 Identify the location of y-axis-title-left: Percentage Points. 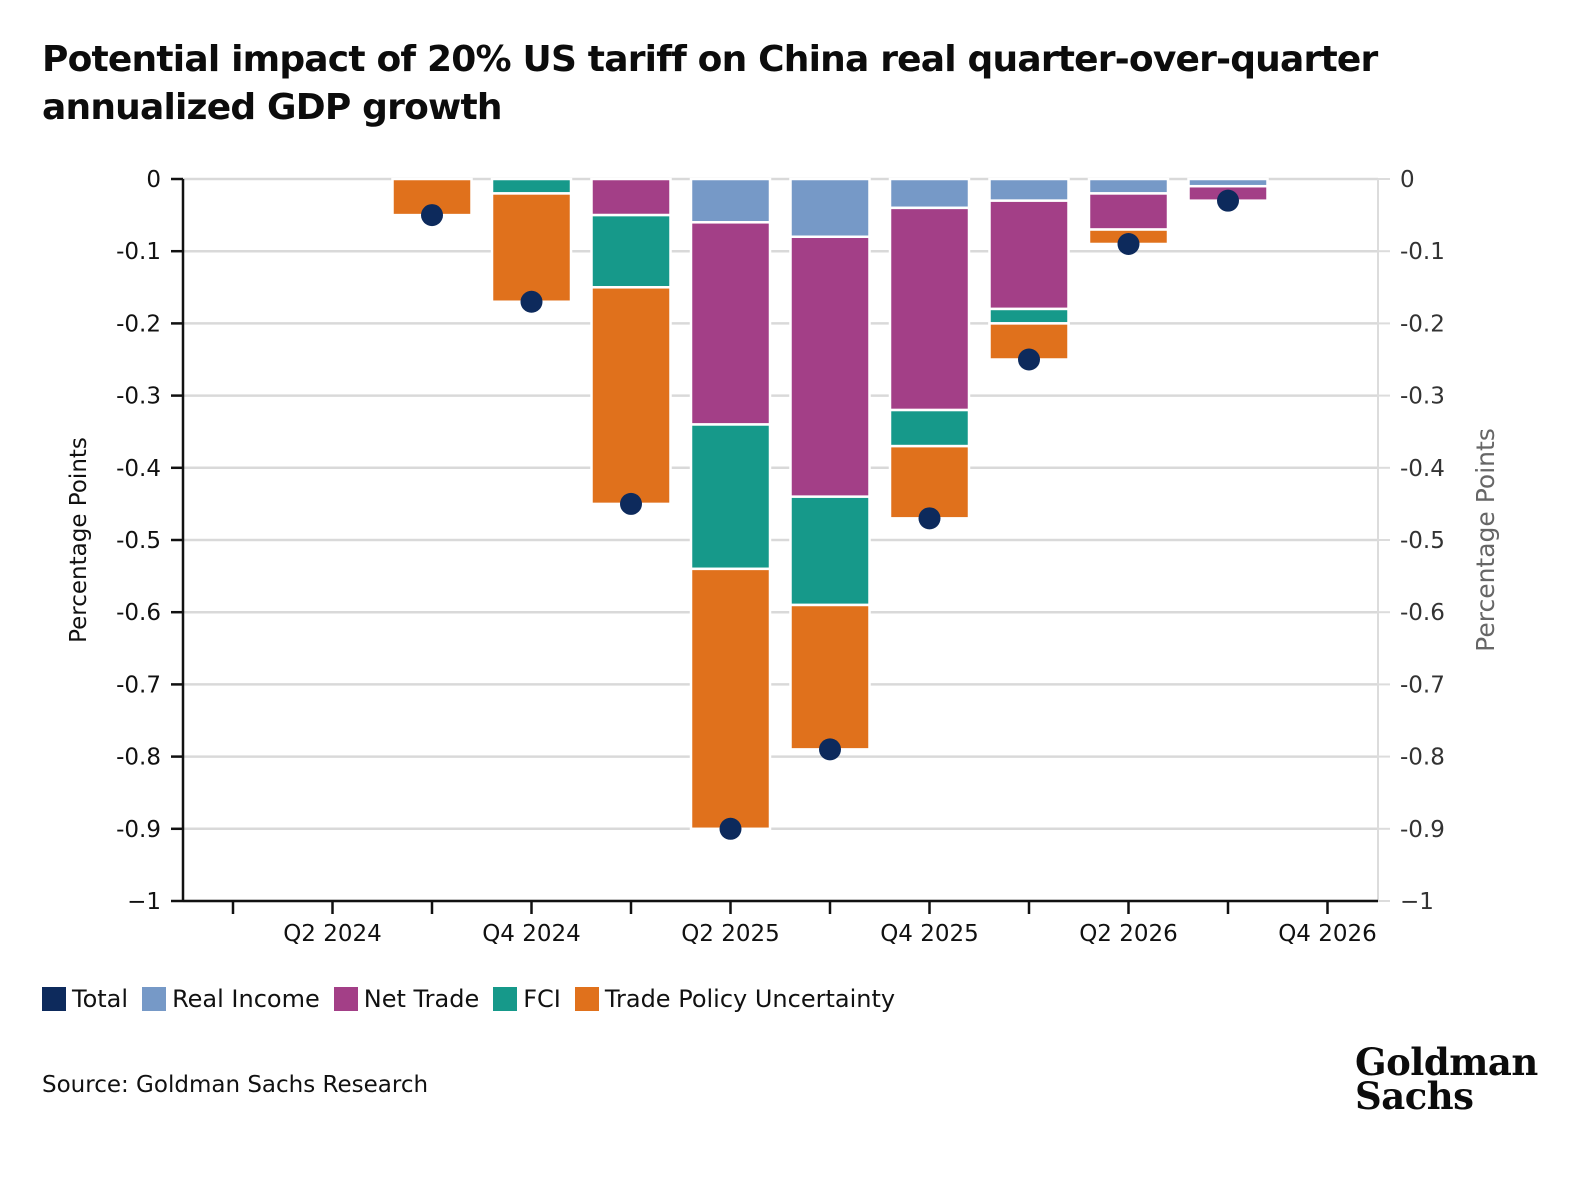
(79, 540).